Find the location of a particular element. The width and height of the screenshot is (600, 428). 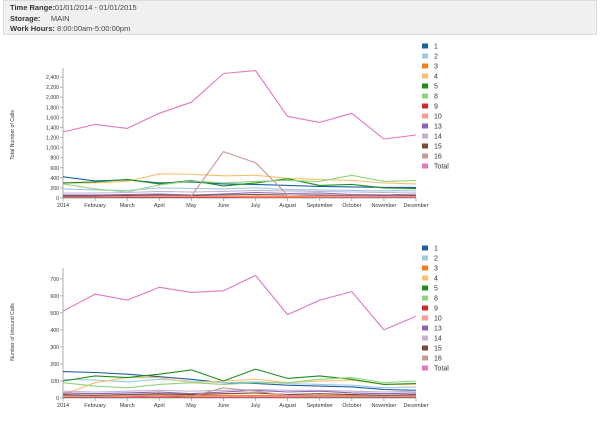

storage-value: MAIN is located at coordinates (60, 18).